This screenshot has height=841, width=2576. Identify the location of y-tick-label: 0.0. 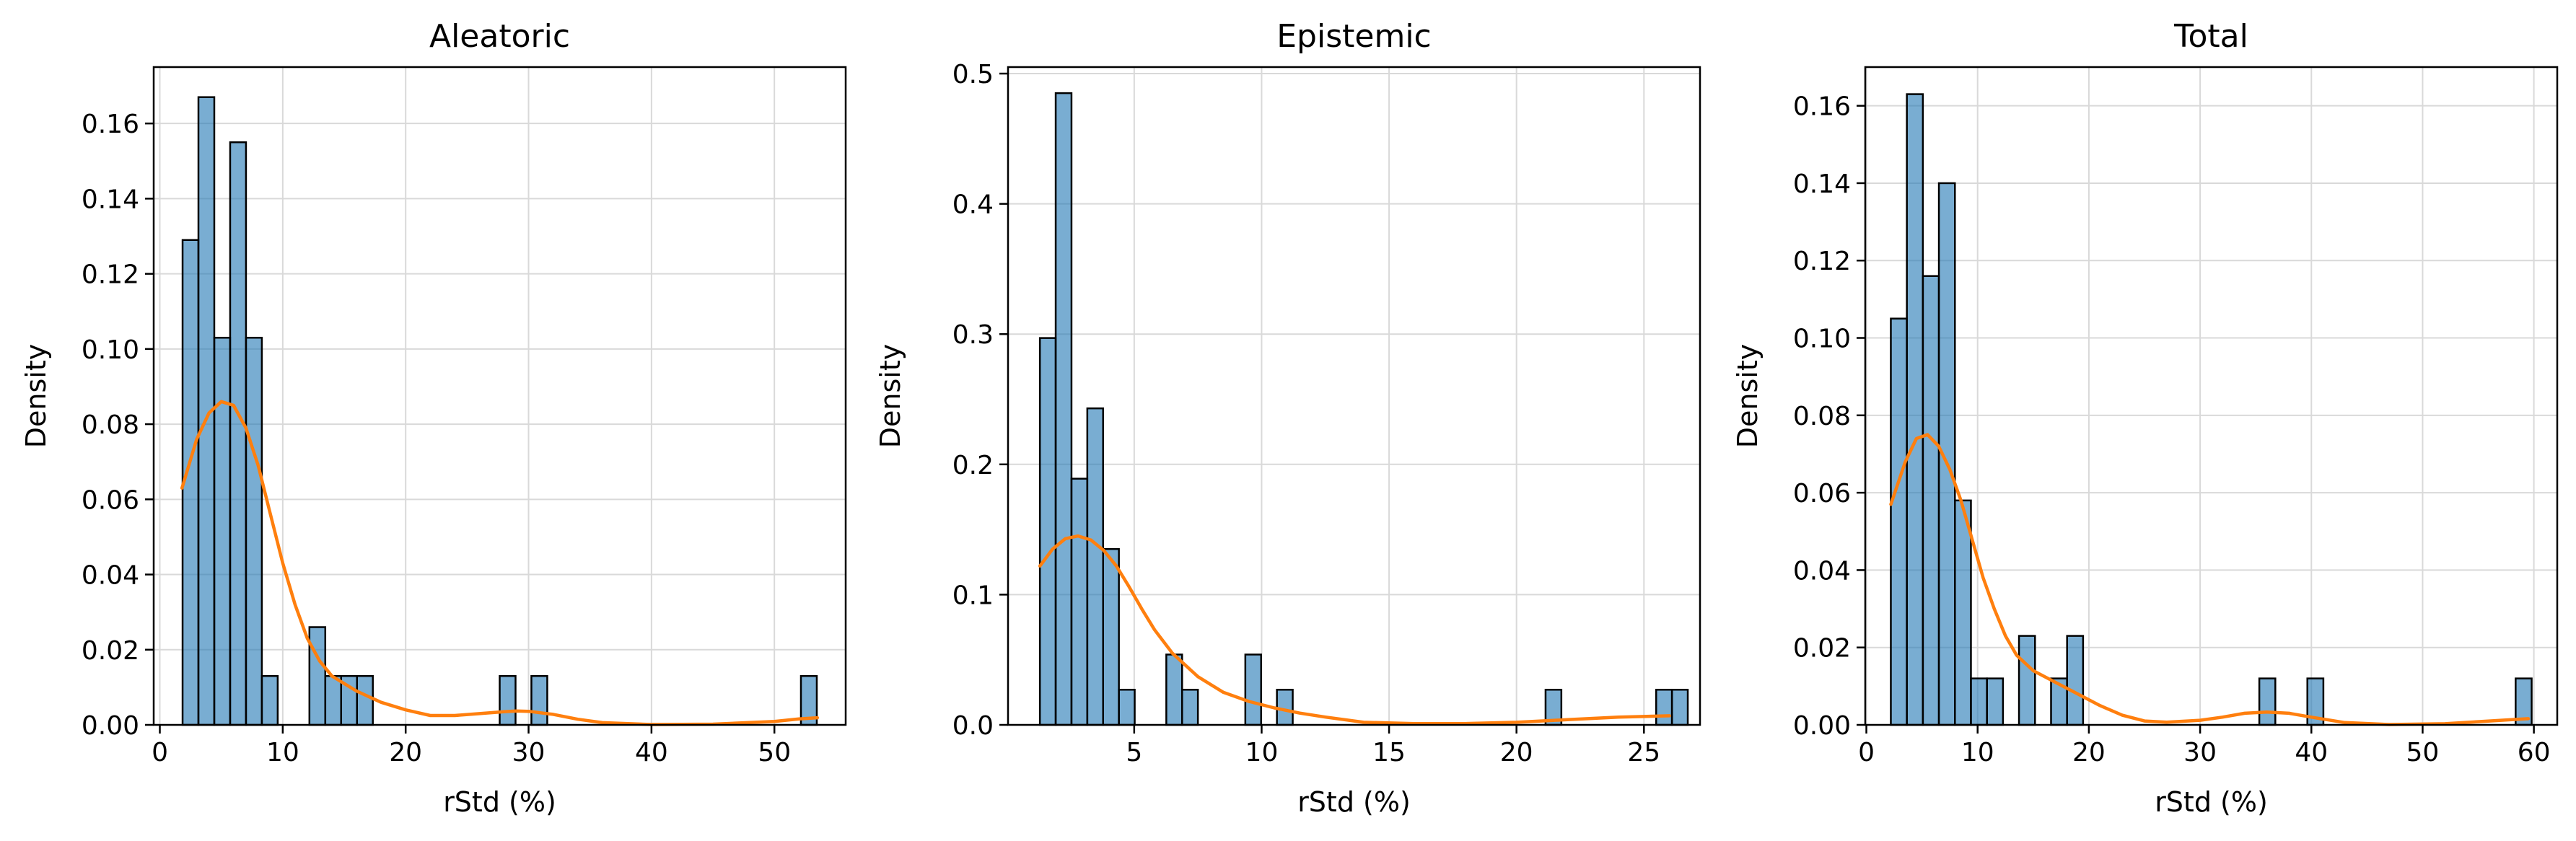
(973, 726).